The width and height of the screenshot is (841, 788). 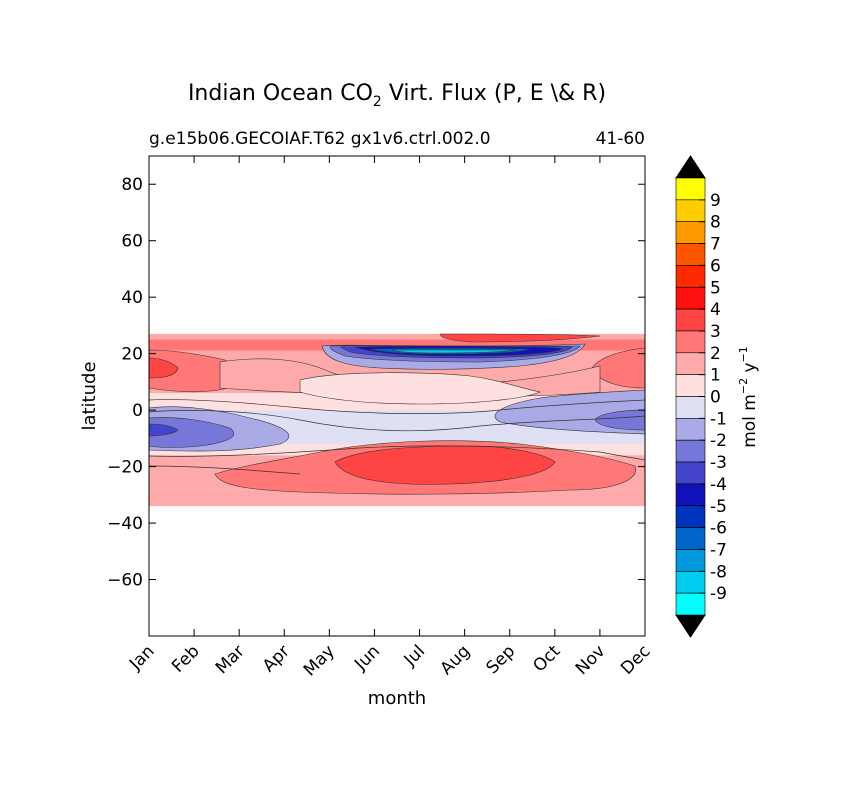 What do you see at coordinates (715, 376) in the screenshot?
I see `colorbar-tick-label-8: 1` at bounding box center [715, 376].